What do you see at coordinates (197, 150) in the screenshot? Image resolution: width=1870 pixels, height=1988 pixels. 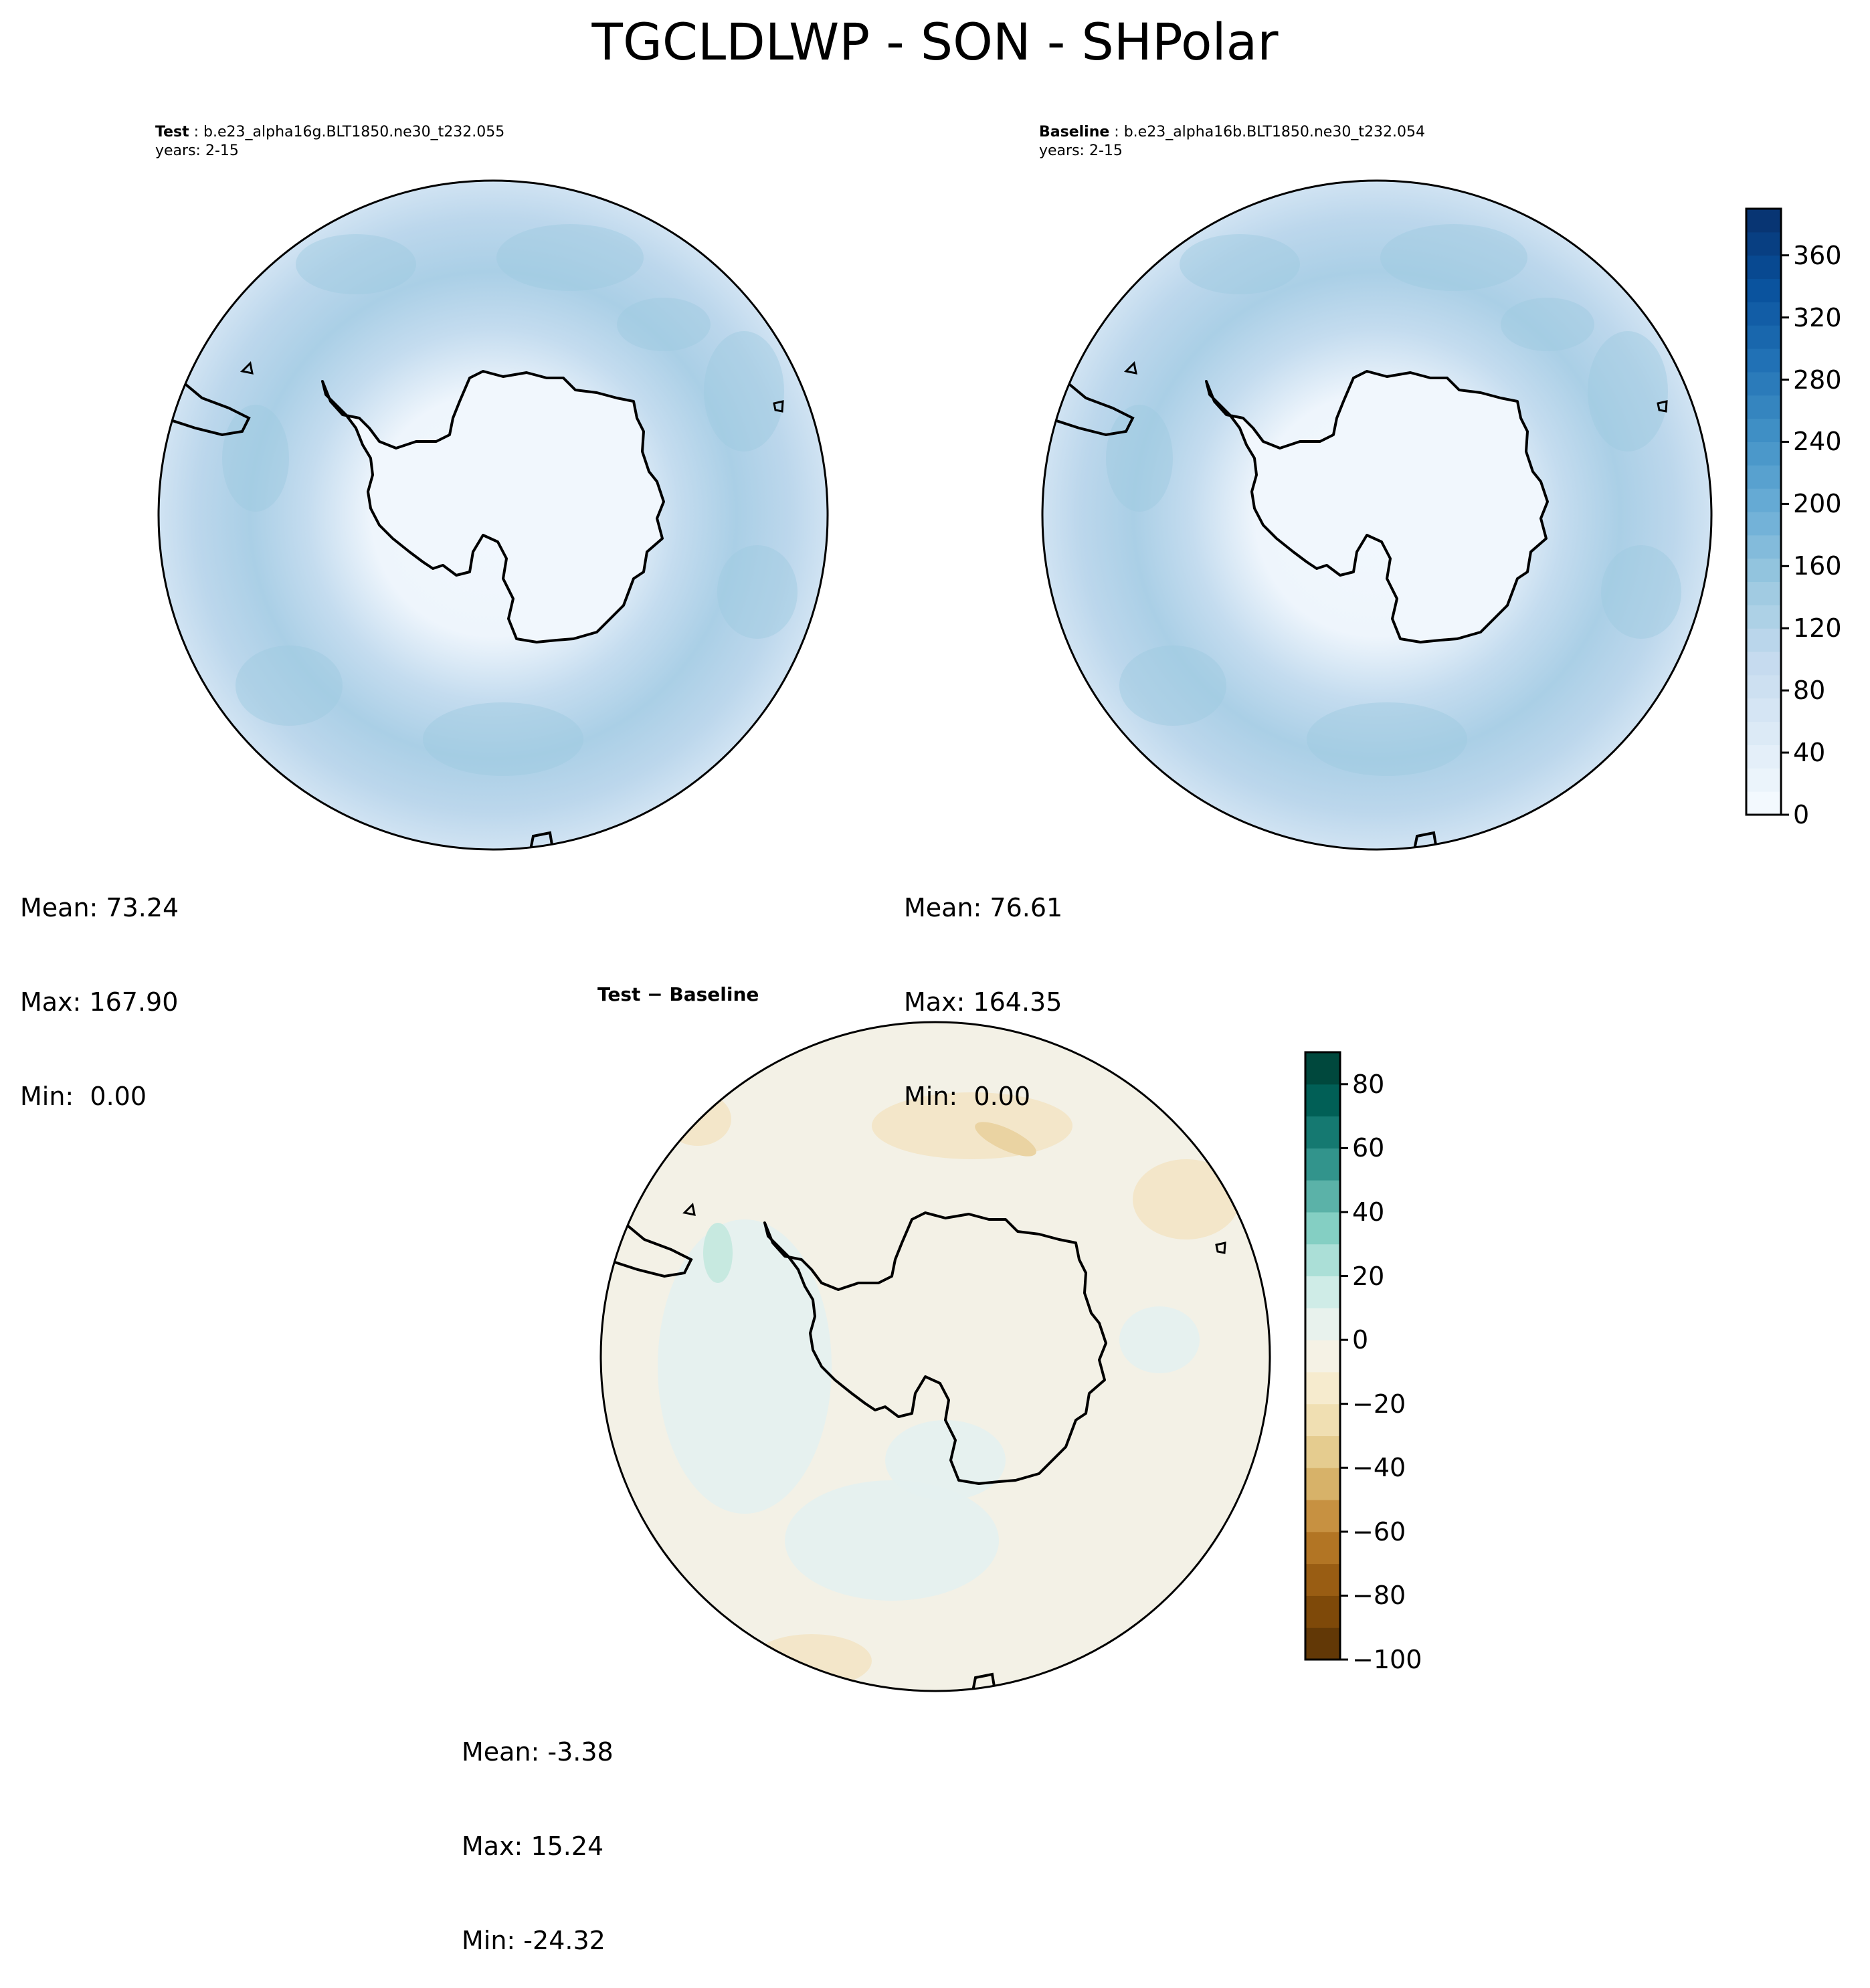 I see `test-years: years: 2-15` at bounding box center [197, 150].